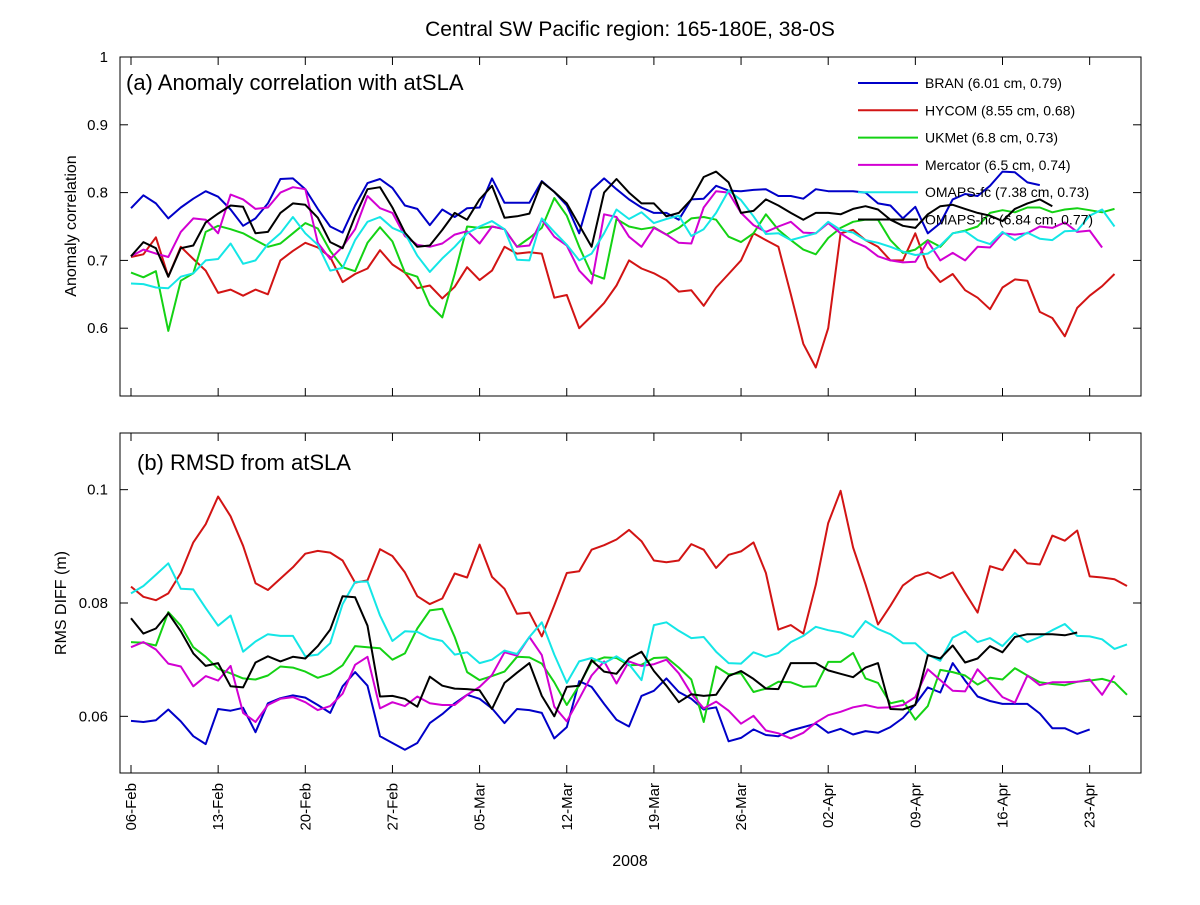 The image size is (1200, 905). I want to click on panel-a-y-tick-label: 1, so click(104, 57).